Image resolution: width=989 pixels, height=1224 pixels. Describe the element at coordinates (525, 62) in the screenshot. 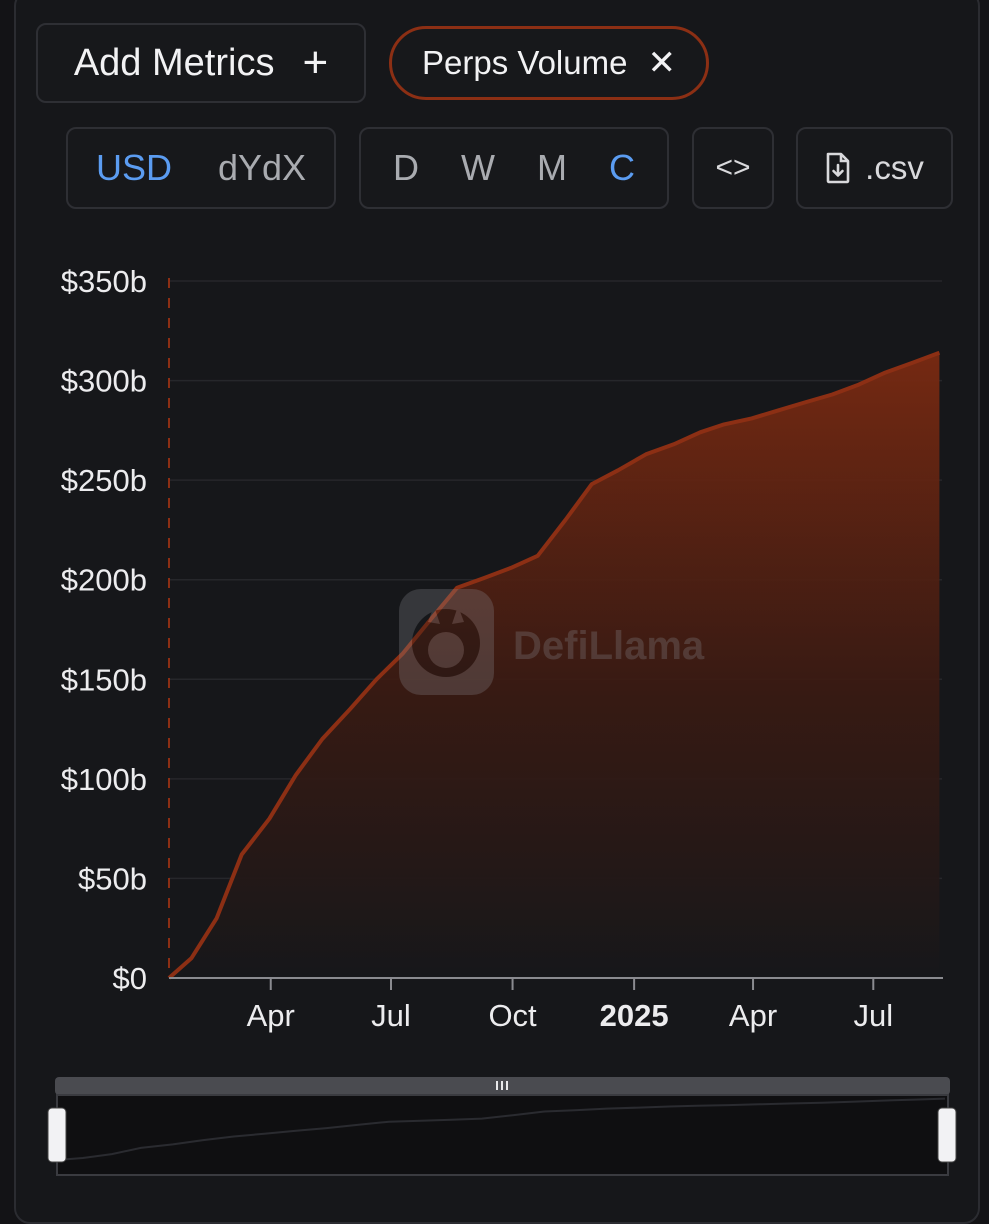

I see `metric-chip-label: Perps Volume` at that location.